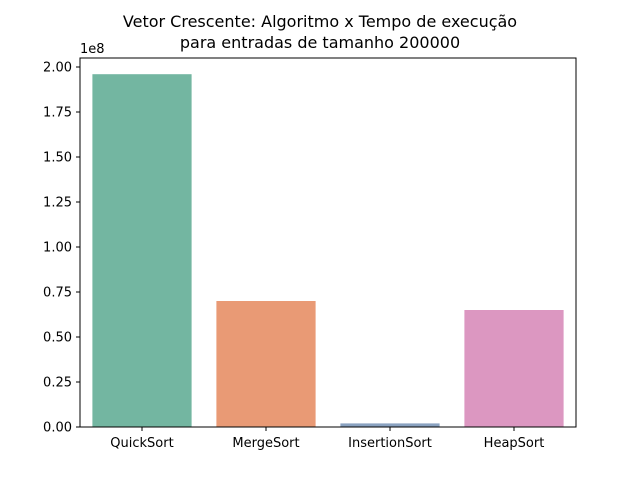 This screenshot has height=480, width=640. What do you see at coordinates (390, 425) in the screenshot?
I see `bar-insertionsort` at bounding box center [390, 425].